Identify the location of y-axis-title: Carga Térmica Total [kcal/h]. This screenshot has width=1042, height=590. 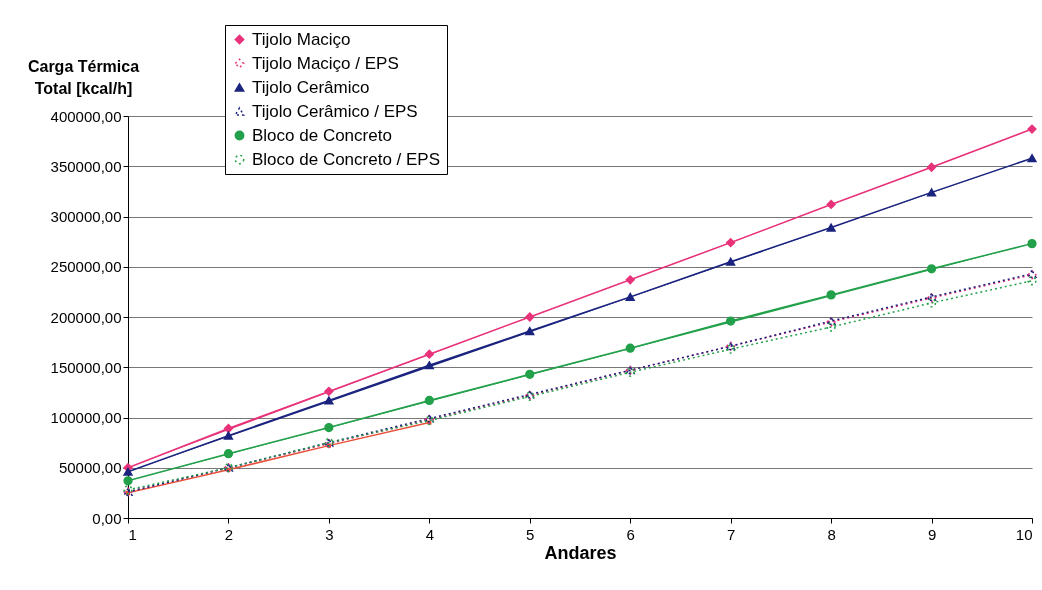
(83, 77).